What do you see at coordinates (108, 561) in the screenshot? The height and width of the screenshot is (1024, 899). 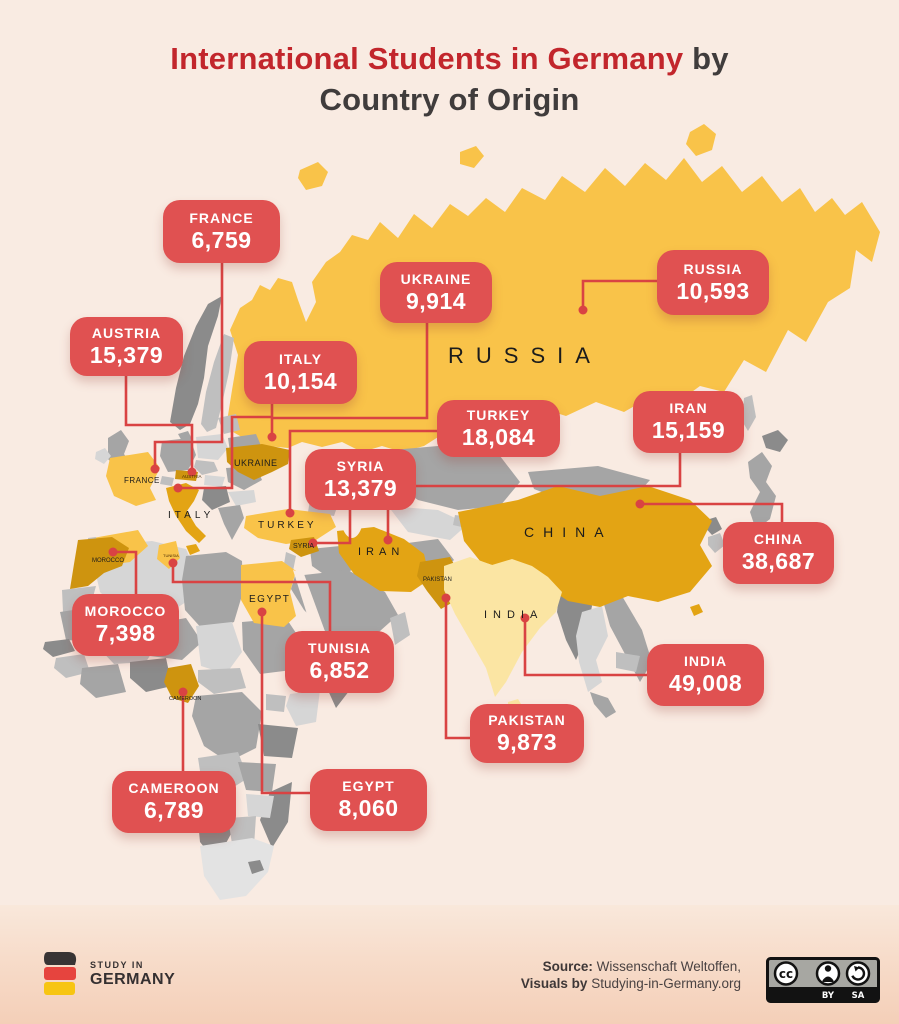 I see `map-label-morocco: MOROCCO` at bounding box center [108, 561].